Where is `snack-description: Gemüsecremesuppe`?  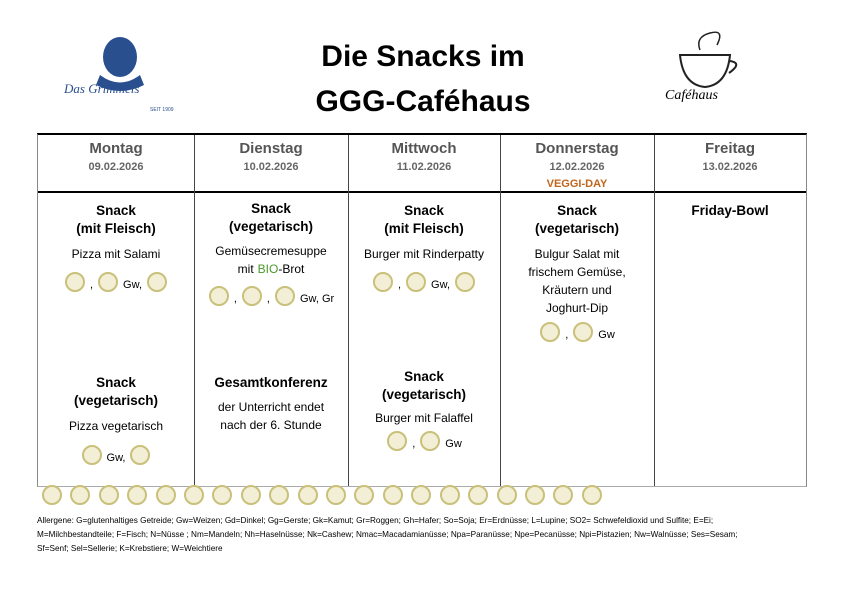 snack-description: Gemüsecremesuppe is located at coordinates (271, 251).